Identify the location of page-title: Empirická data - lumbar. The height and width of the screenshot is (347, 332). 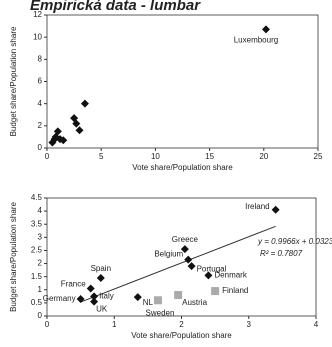
(115, 7).